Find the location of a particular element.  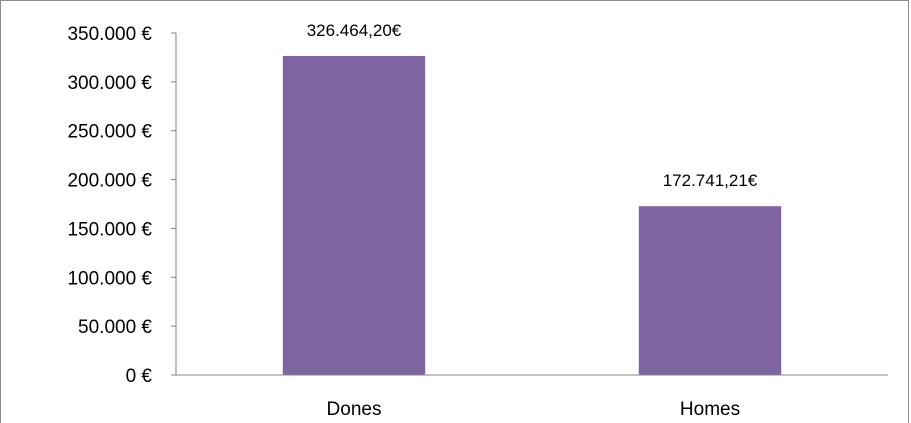

category-label-dones: Dones is located at coordinates (354, 409).